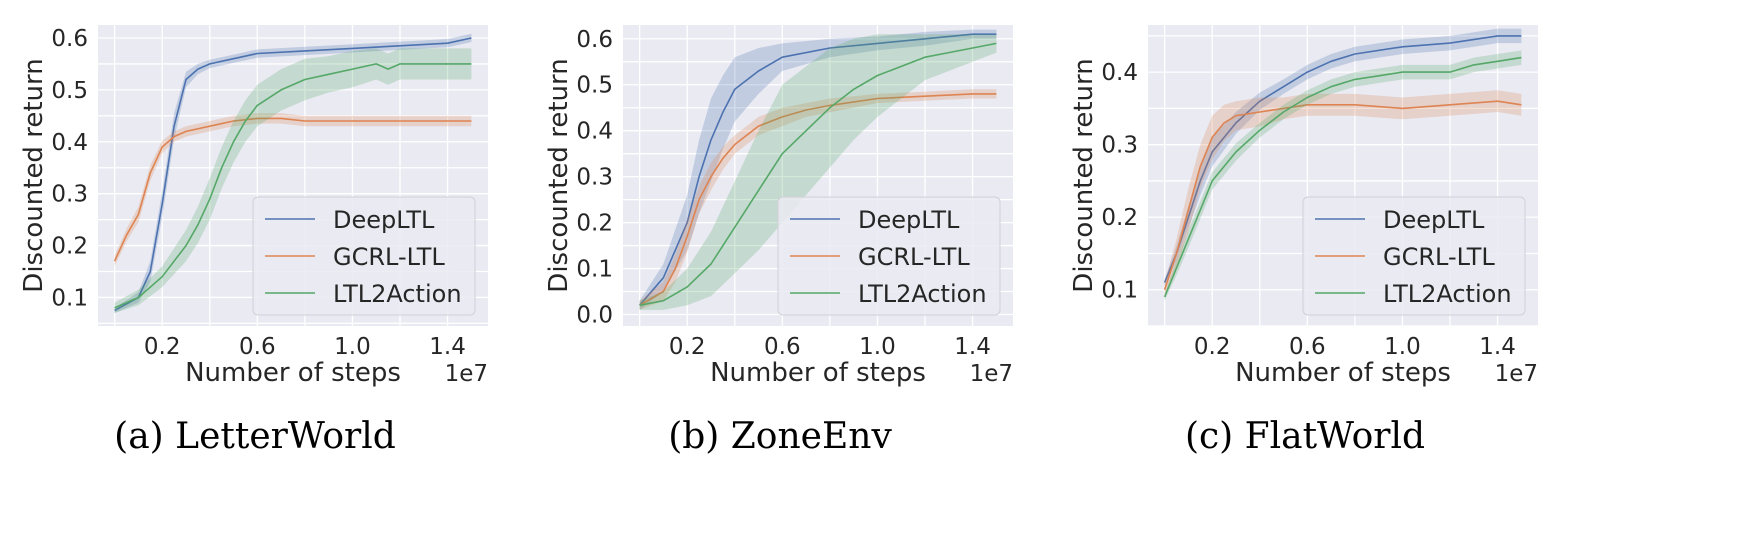 The height and width of the screenshot is (533, 1750). What do you see at coordinates (780, 436) in the screenshot?
I see `subfigure-caption: (b) ZoneEnv` at bounding box center [780, 436].